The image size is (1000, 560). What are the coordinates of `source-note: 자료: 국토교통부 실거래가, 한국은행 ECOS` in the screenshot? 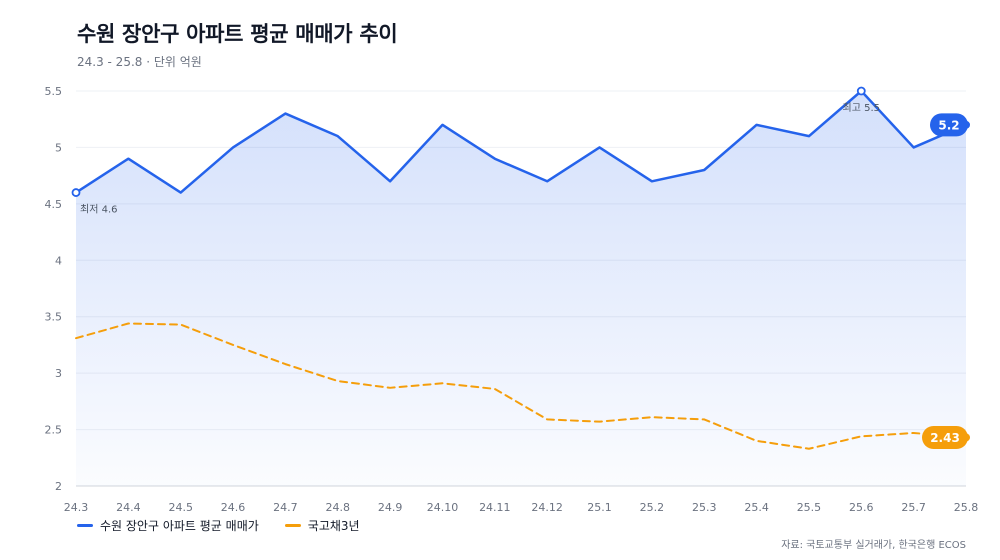 It's located at (873, 545).